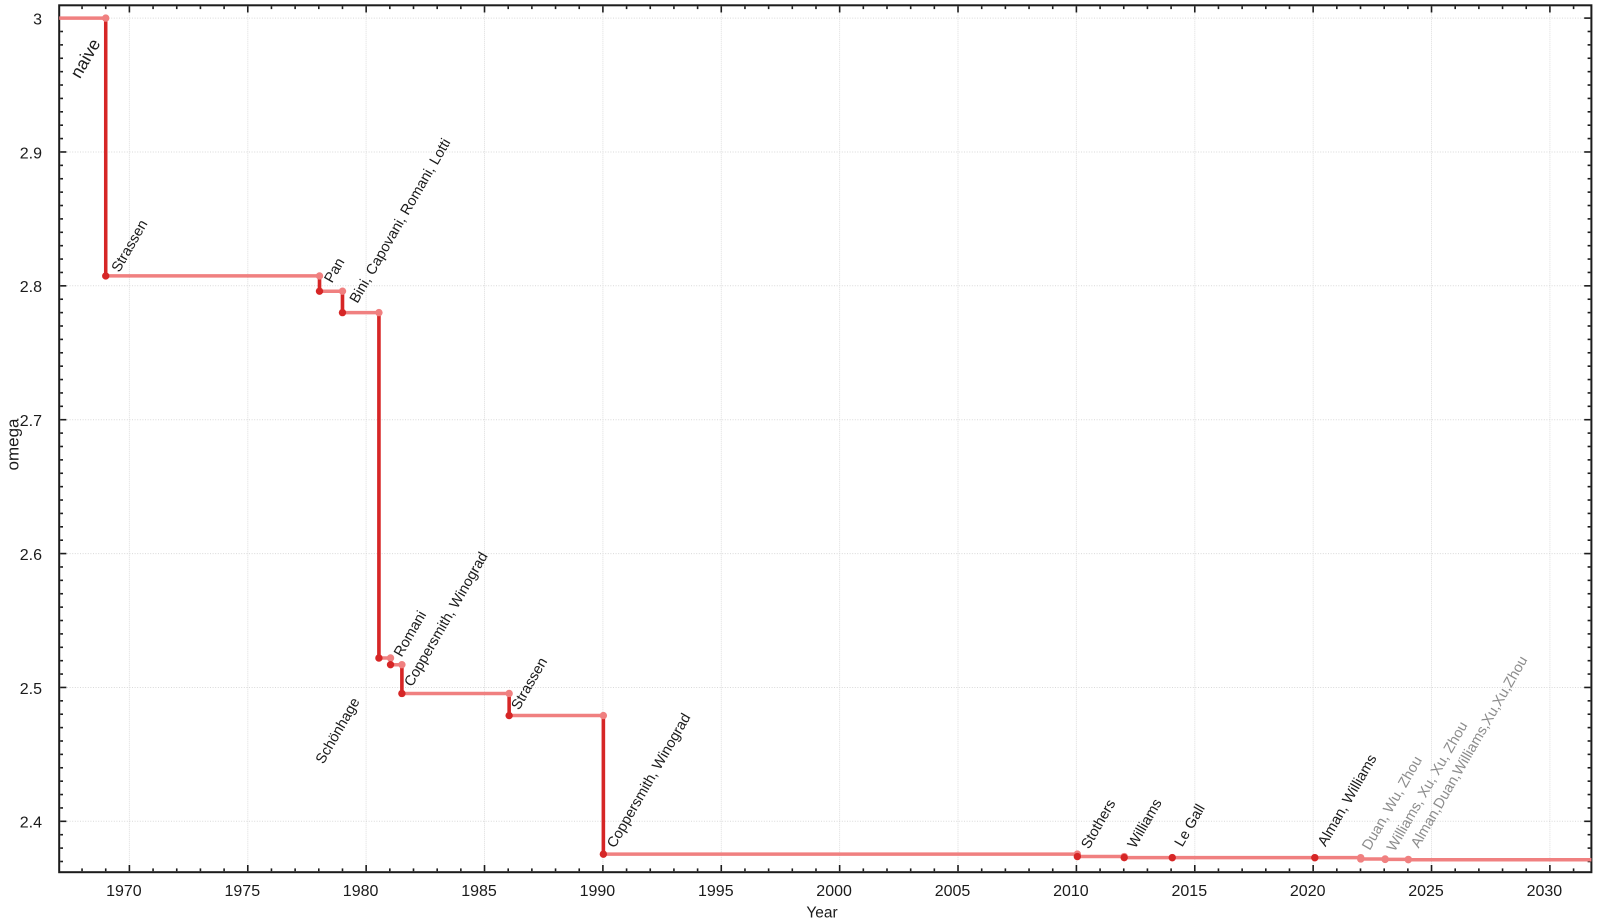 This screenshot has height=920, width=1600. Describe the element at coordinates (716, 891) in the screenshot. I see `svg-text: 1995` at that location.